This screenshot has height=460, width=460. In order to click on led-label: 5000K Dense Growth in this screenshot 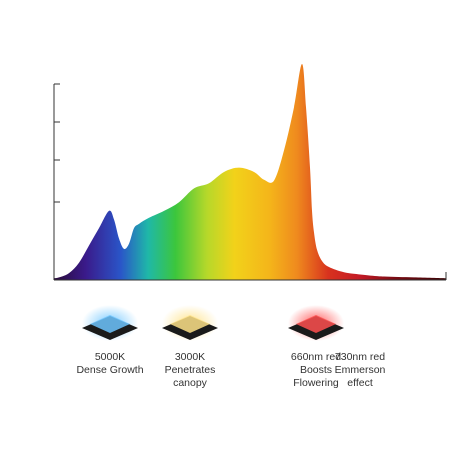, I will do `click(110, 364)`.